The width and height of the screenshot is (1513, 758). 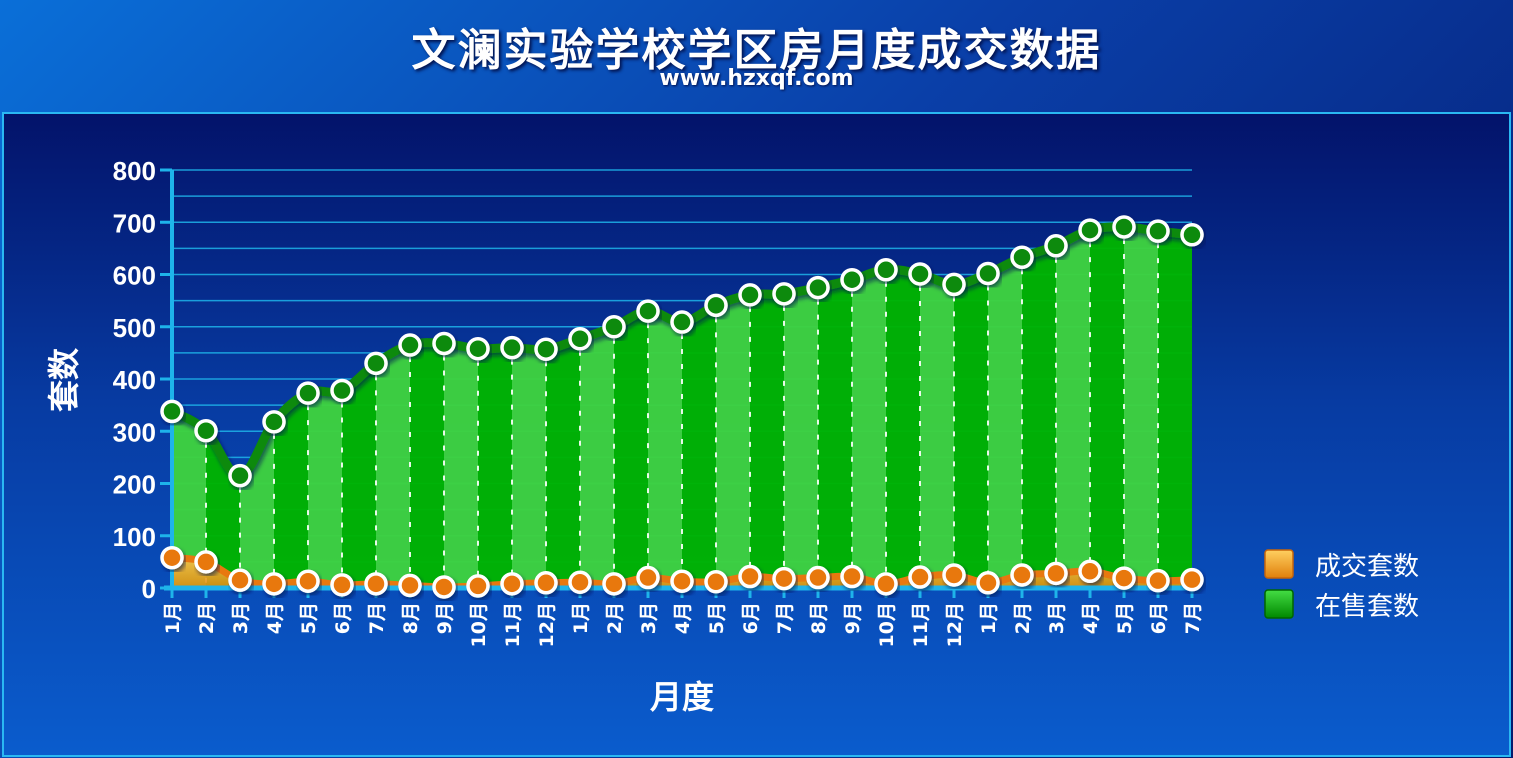 What do you see at coordinates (785, 618) in the screenshot?
I see `x-tick-label-18: 7月` at bounding box center [785, 618].